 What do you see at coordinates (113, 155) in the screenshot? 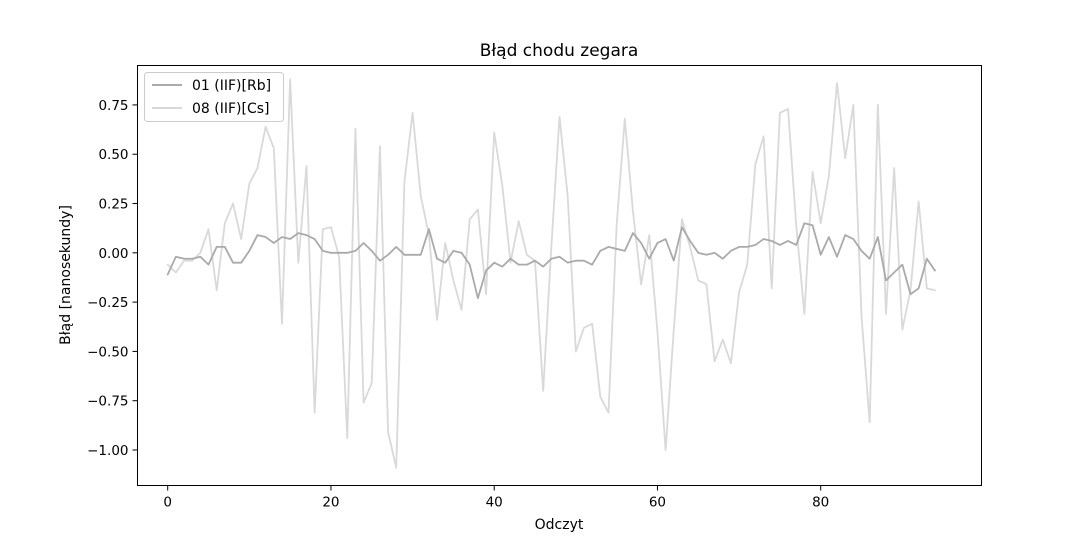
I see `y-tick-label: 0.50` at bounding box center [113, 155].